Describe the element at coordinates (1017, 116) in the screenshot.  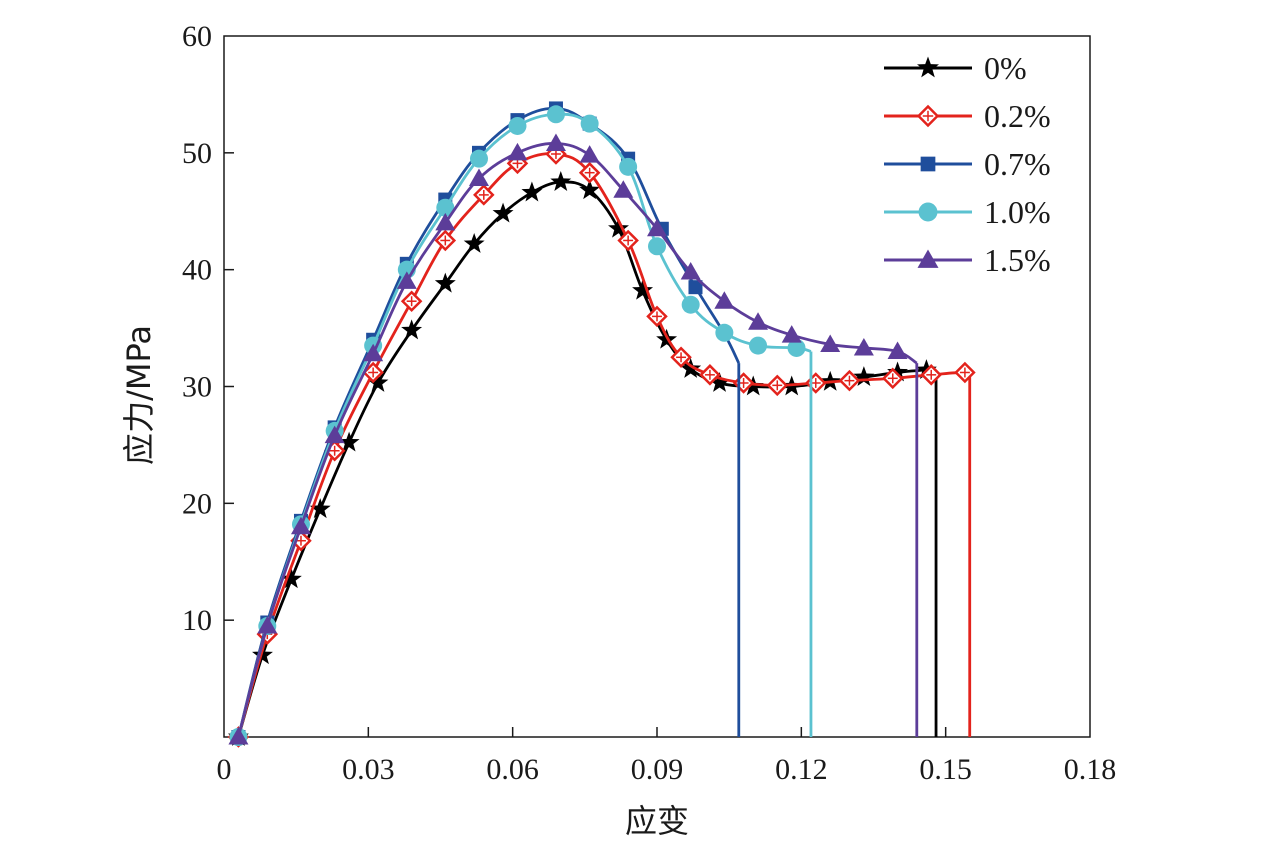
I see `legend-label: 0.2%` at that location.